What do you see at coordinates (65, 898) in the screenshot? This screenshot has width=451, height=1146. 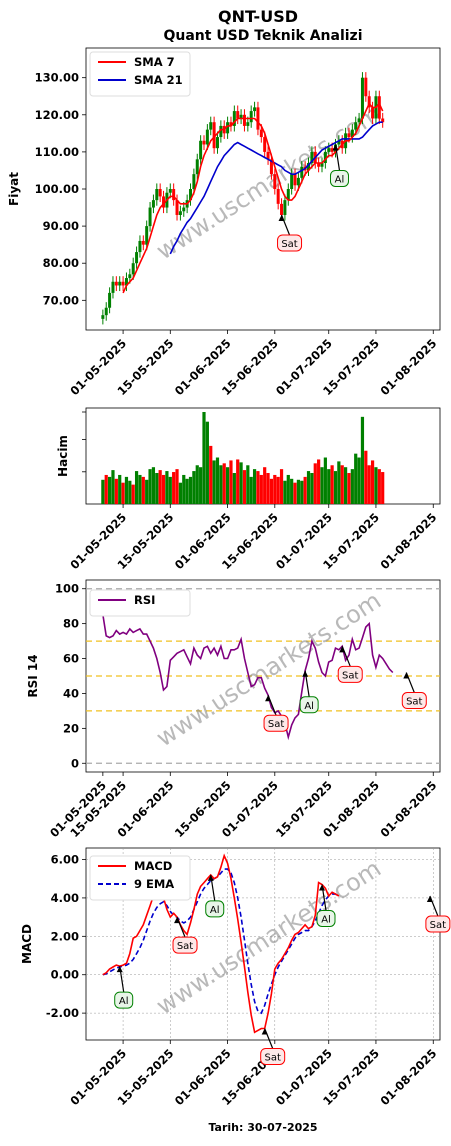 I see `y-tick-label: 4.00` at bounding box center [65, 898].